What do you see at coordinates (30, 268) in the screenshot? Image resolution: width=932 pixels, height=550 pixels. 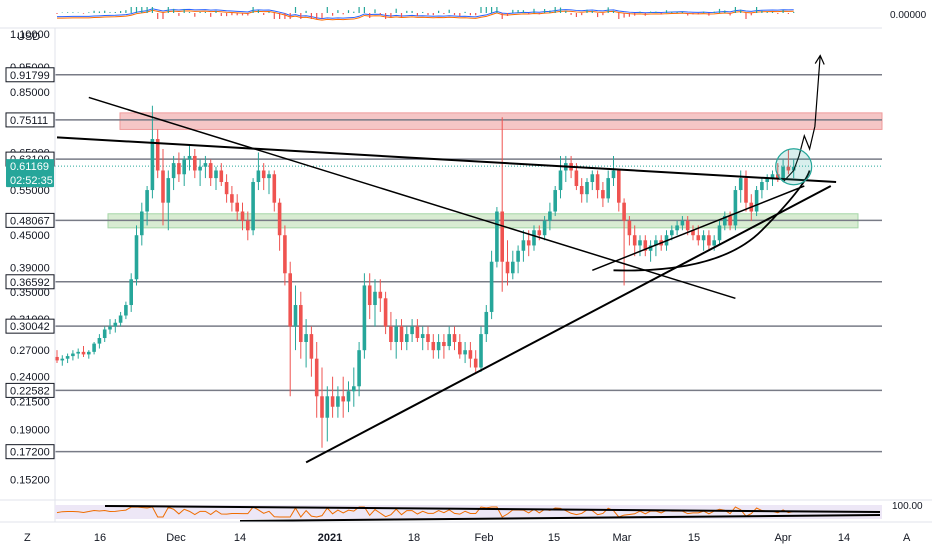 I see `price-tick-7: 0.39000` at bounding box center [30, 268].